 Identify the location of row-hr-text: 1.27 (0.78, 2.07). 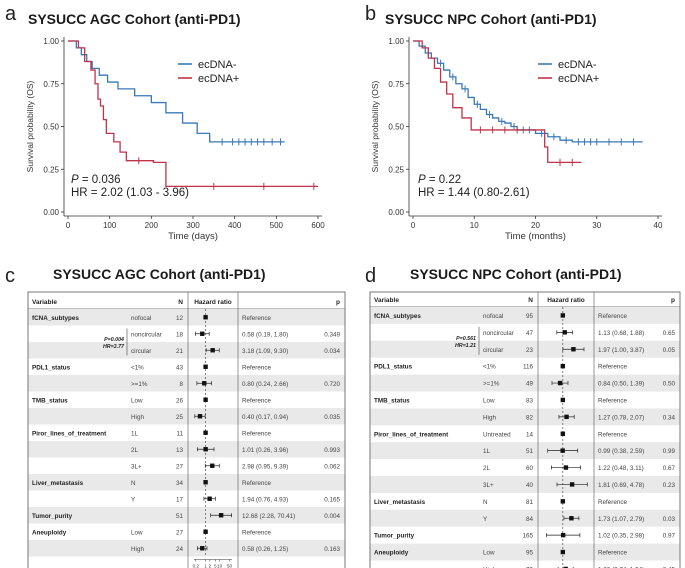
(621, 417).